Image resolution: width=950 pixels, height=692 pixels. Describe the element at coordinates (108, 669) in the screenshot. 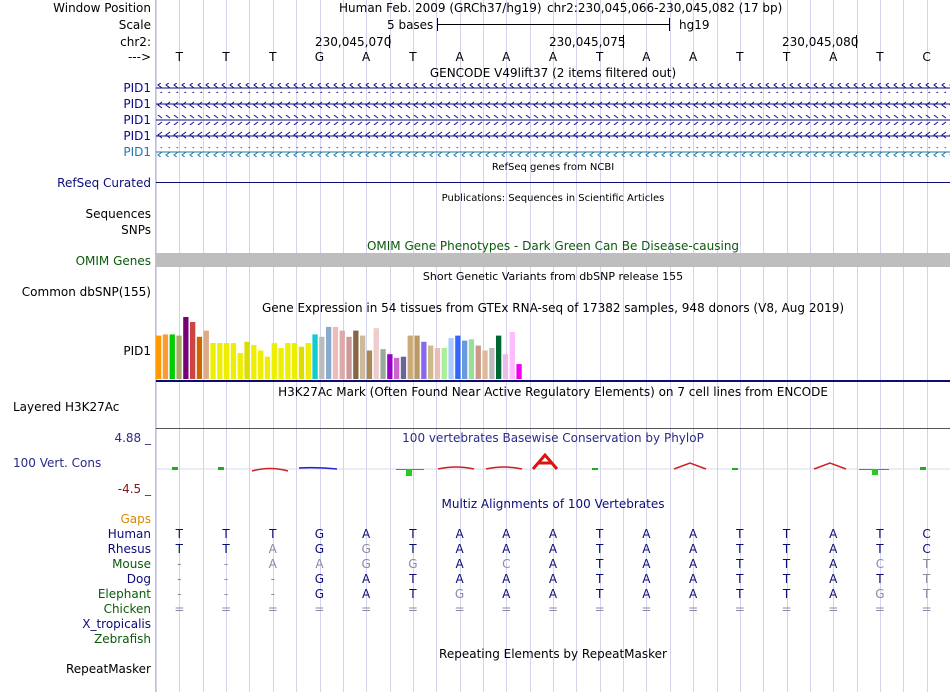

I see `repeatmasker-label: RepeatMasker` at that location.